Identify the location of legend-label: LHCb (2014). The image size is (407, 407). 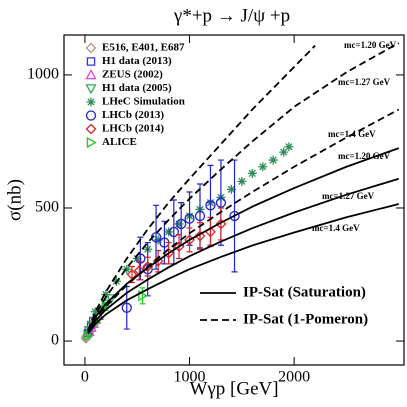
(133, 129).